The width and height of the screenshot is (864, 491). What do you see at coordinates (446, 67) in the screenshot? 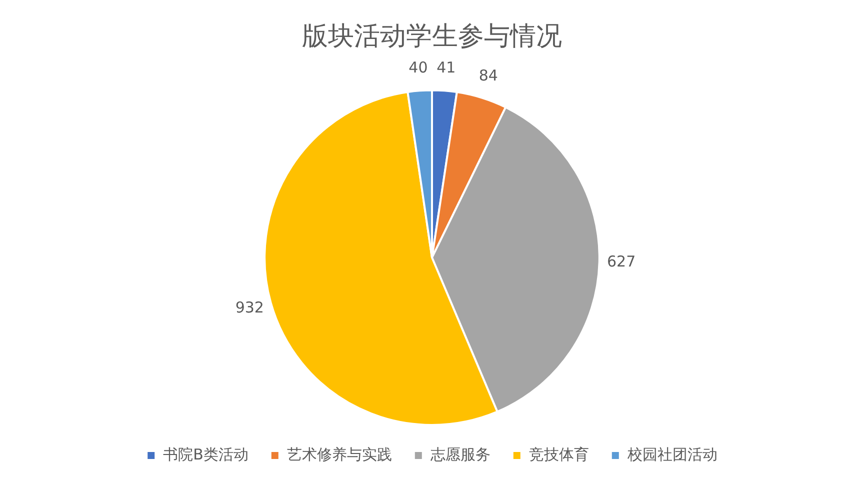
I see `data-label: 41` at bounding box center [446, 67].